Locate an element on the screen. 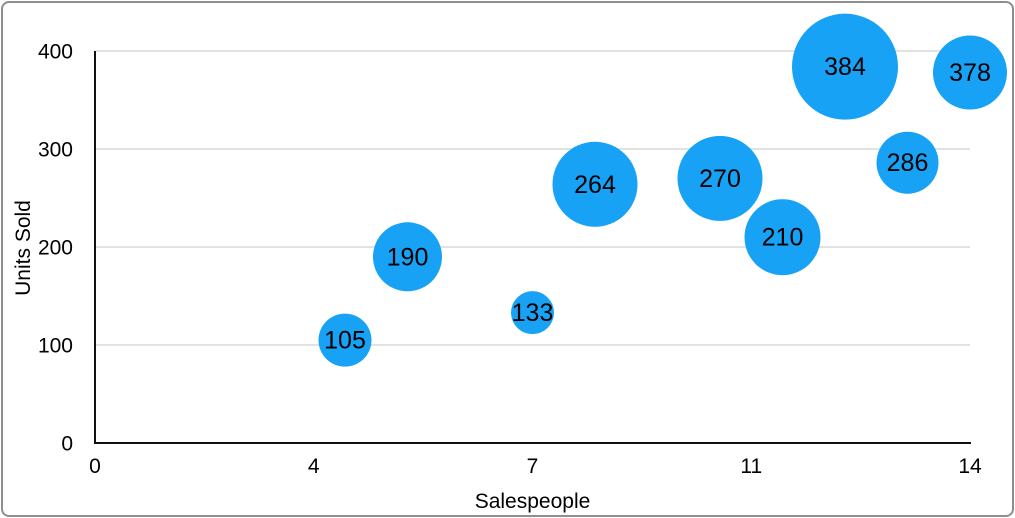 Image resolution: width=1015 pixels, height=518 pixels. bubble: 105 is located at coordinates (345, 340).